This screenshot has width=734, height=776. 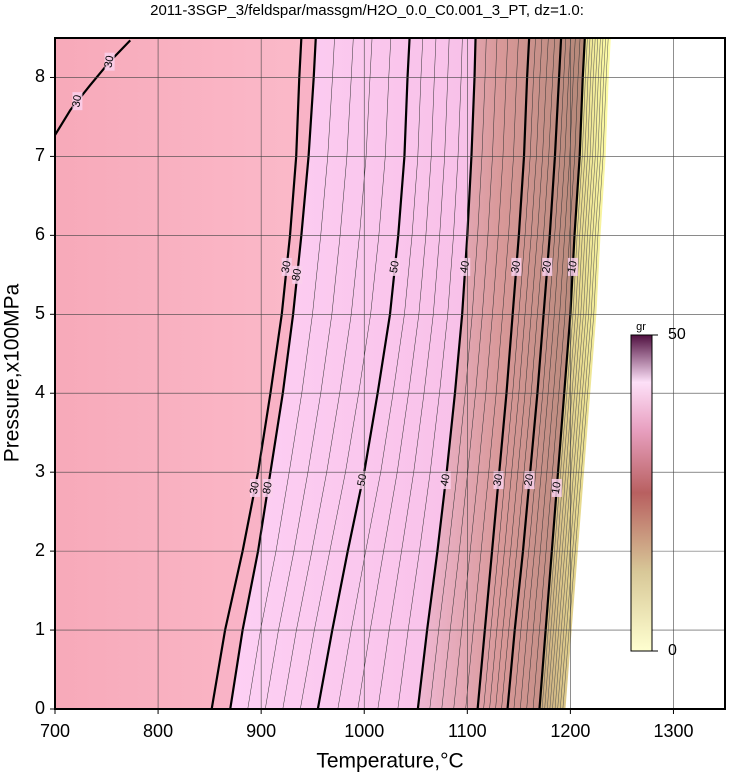 What do you see at coordinates (40, 234) in the screenshot?
I see `y-tick-label: 6` at bounding box center [40, 234].